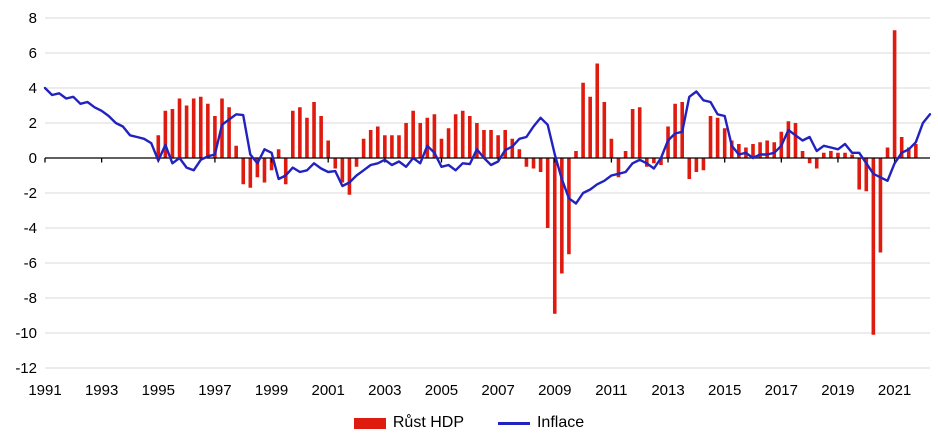 This screenshot has height=447, width=938. What do you see at coordinates (469, 423) in the screenshot?
I see `chart-legend: Růst HDP Inflace` at bounding box center [469, 423].